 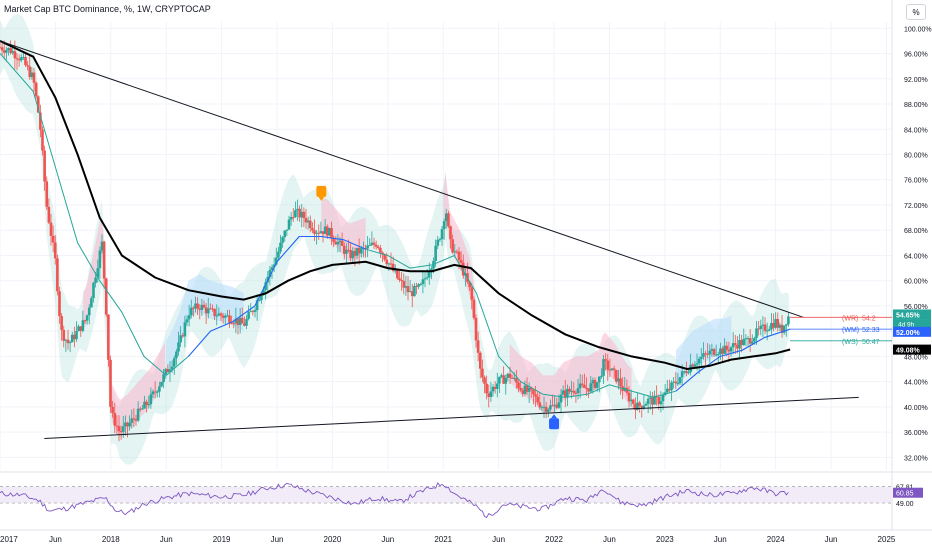 I want to click on level-value: 52.33, so click(x=871, y=330).